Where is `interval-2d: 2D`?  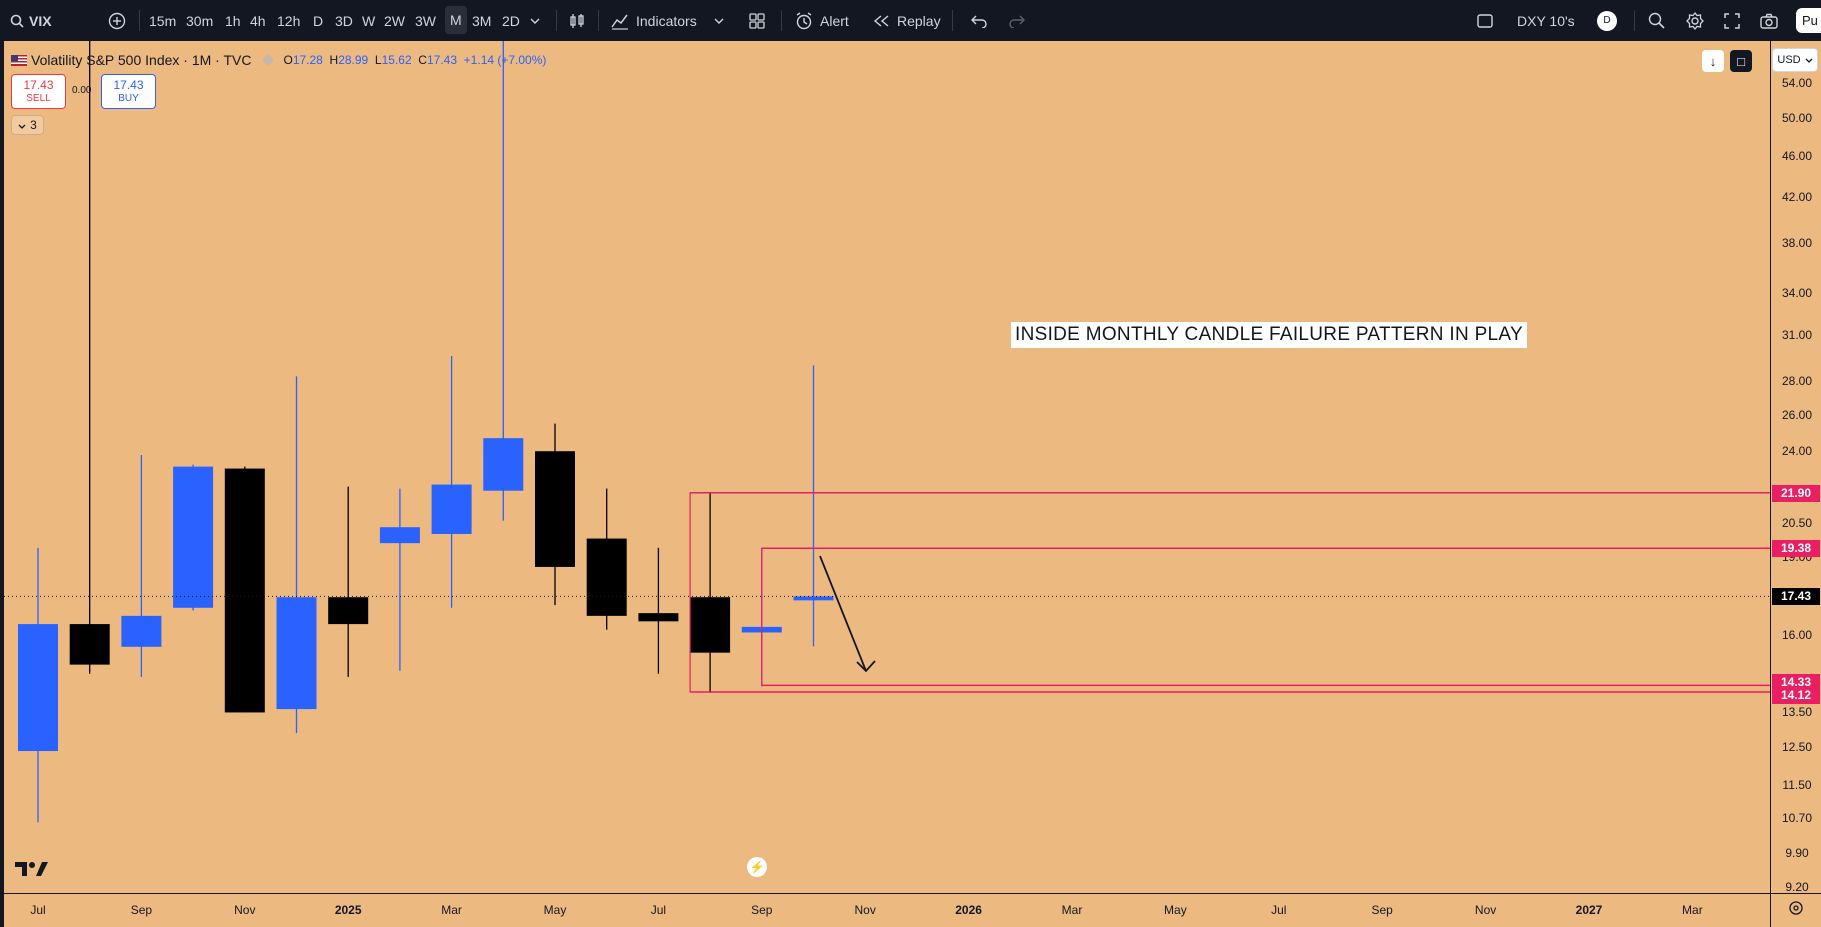 interval-2d: 2D is located at coordinates (511, 20).